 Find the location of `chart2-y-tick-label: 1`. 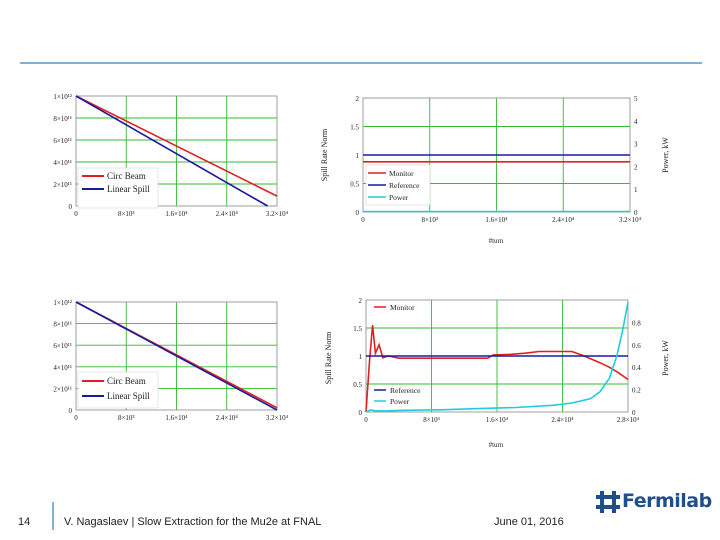

chart2-y-tick-label: 1 is located at coordinates (358, 156).